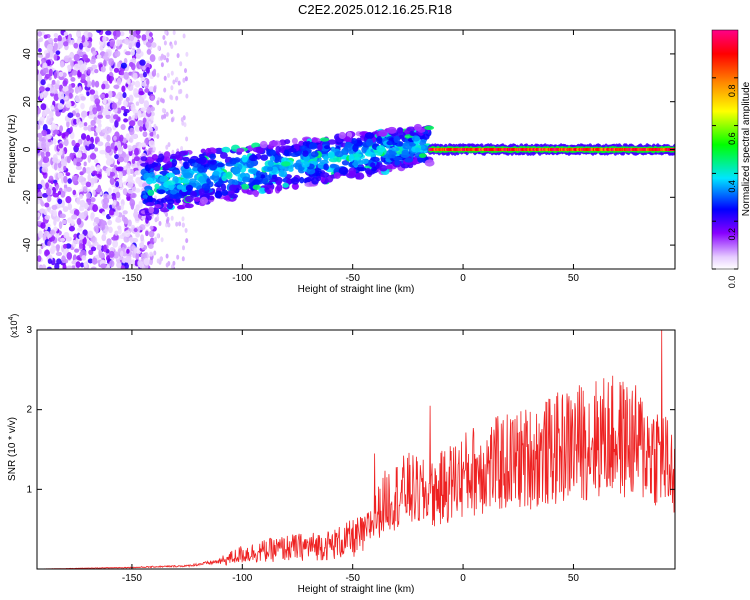  I want to click on colorbar-tick-label: 0.8, so click(732, 91).